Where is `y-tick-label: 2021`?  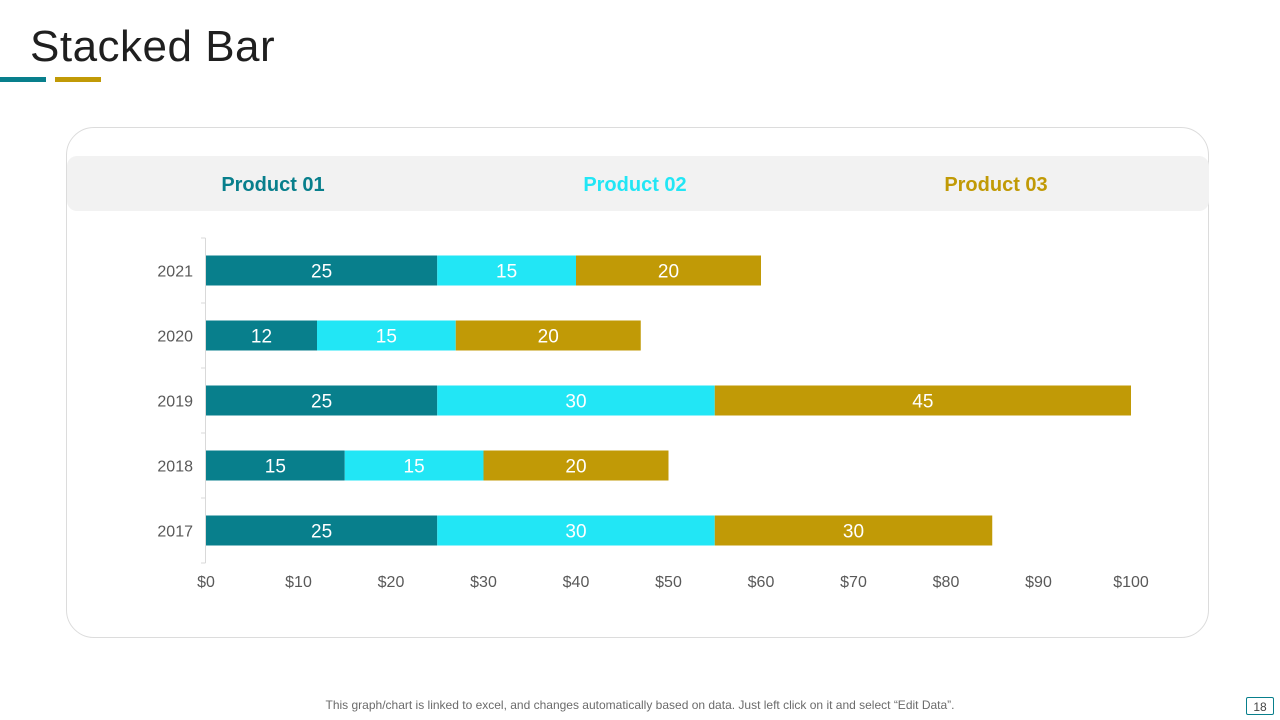 y-tick-label: 2021 is located at coordinates (175, 272).